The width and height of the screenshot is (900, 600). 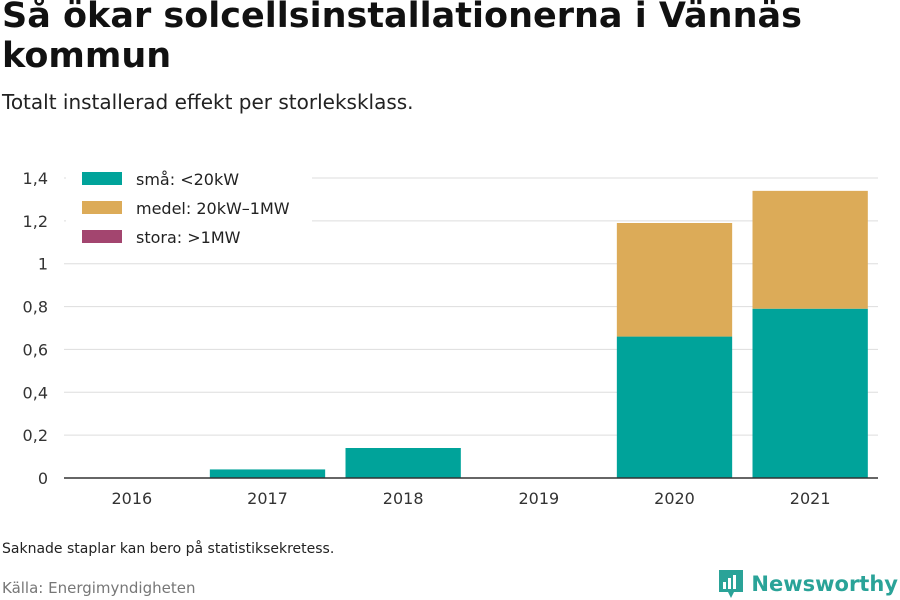 I want to click on newsworthy-logo-icon, so click(x=731, y=584).